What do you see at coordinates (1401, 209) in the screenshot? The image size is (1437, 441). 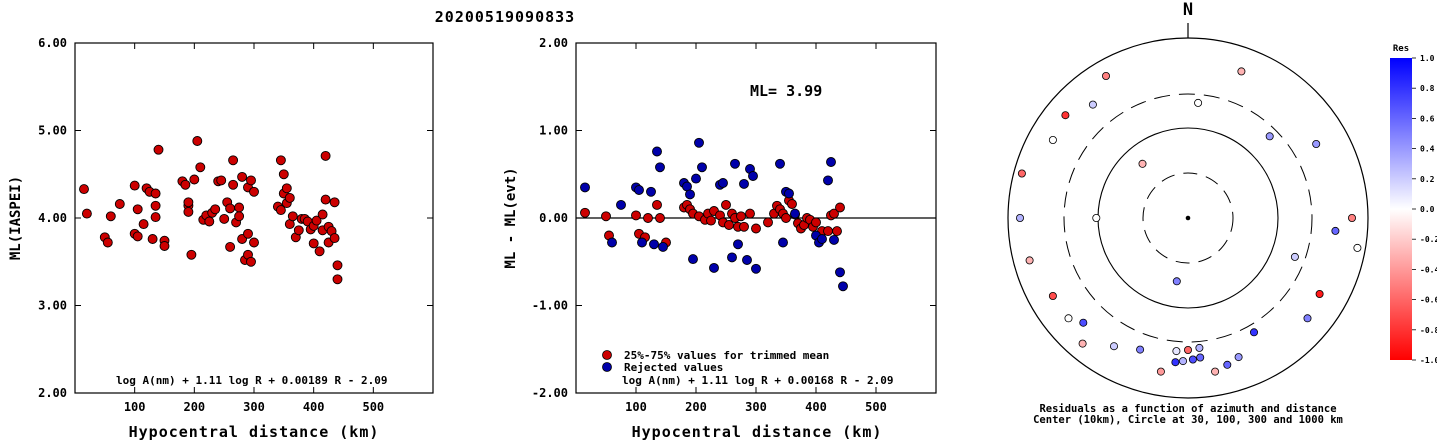 I see `colorbar-gradient` at bounding box center [1401, 209].